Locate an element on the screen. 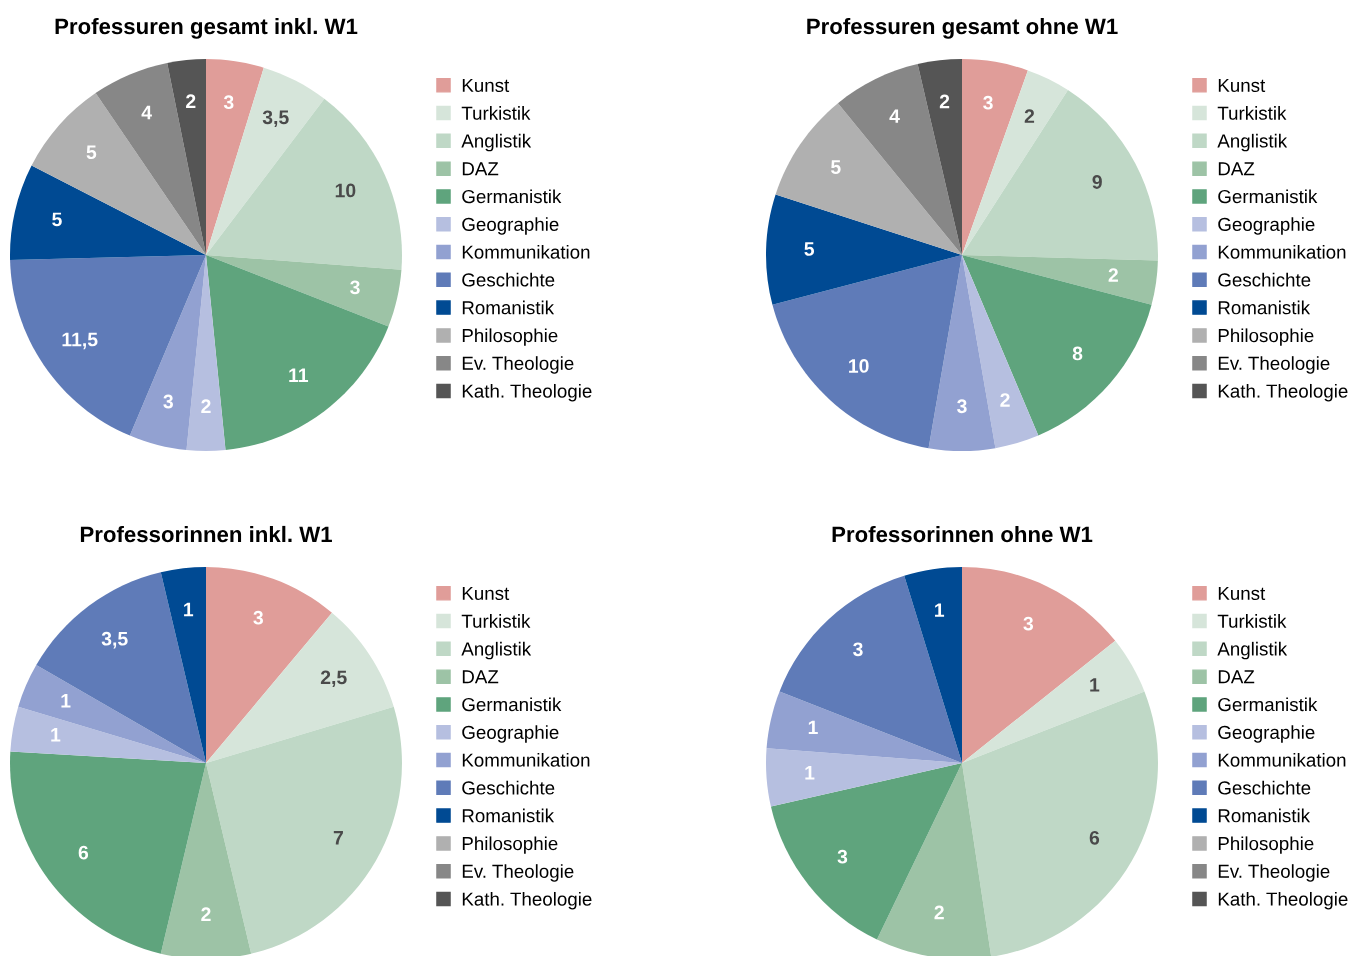  chart-title: Professorinnen inkl. W1 is located at coordinates (206, 534).